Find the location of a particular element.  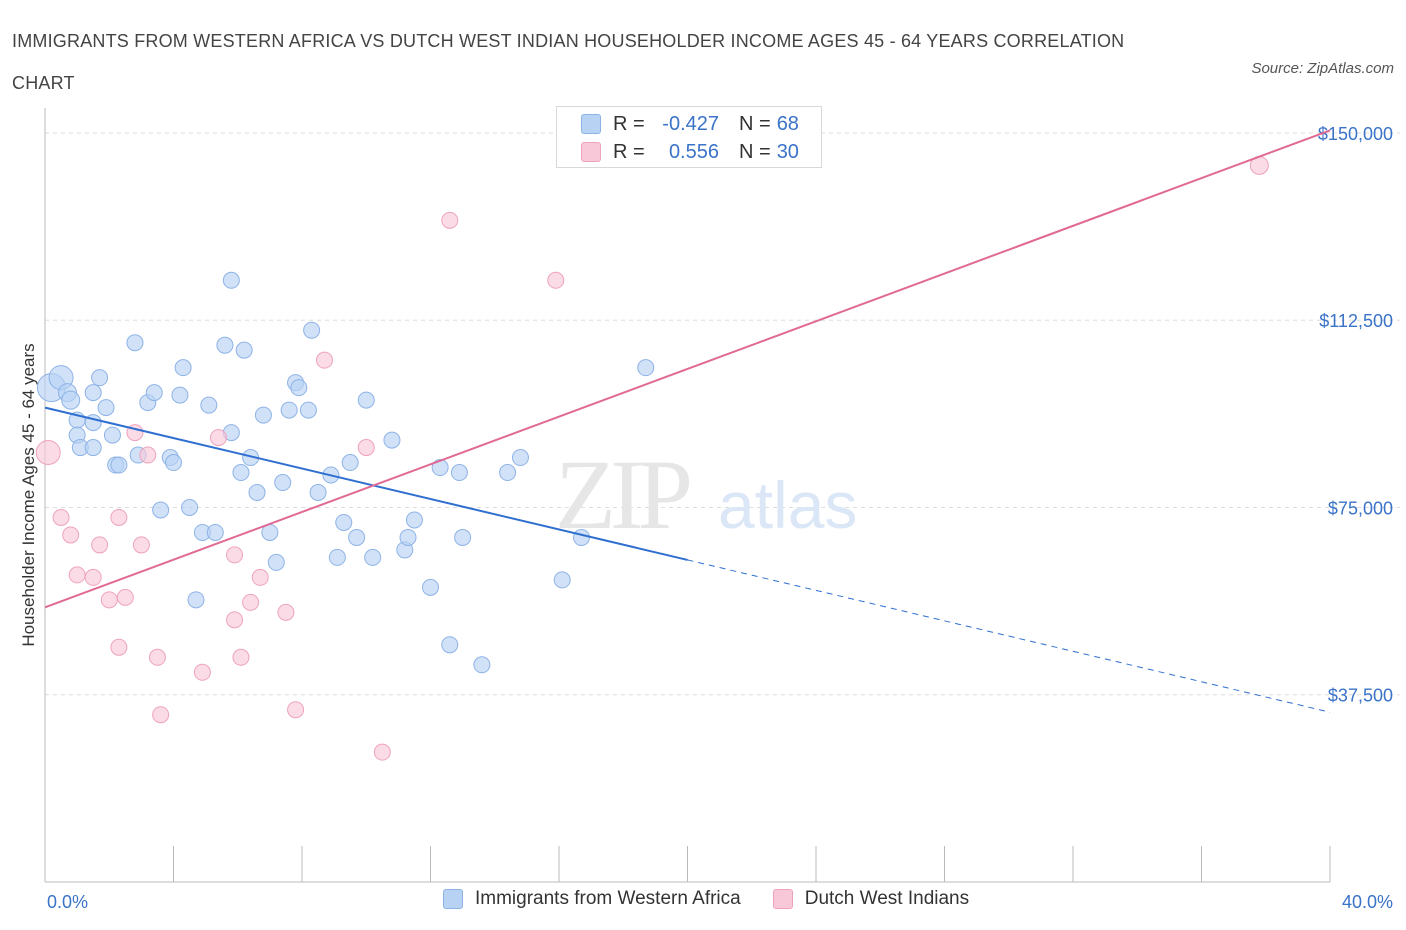

legend-label: Dutch West Indians is located at coordinates (887, 898).